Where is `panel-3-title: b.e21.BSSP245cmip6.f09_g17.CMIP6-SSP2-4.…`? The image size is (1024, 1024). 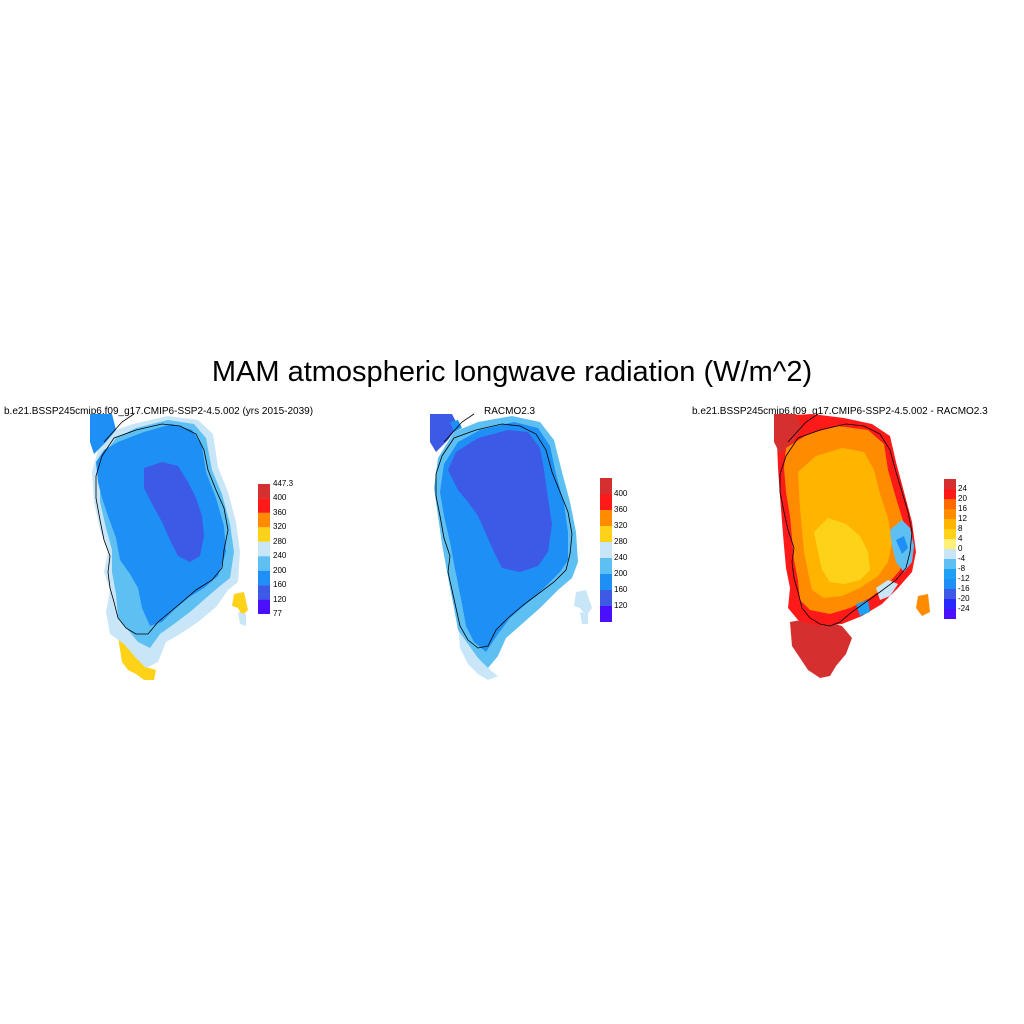
panel-3-title: b.e21.BSSP245cmip6.f09_g17.CMIP6-SSP2-4.… is located at coordinates (840, 411).